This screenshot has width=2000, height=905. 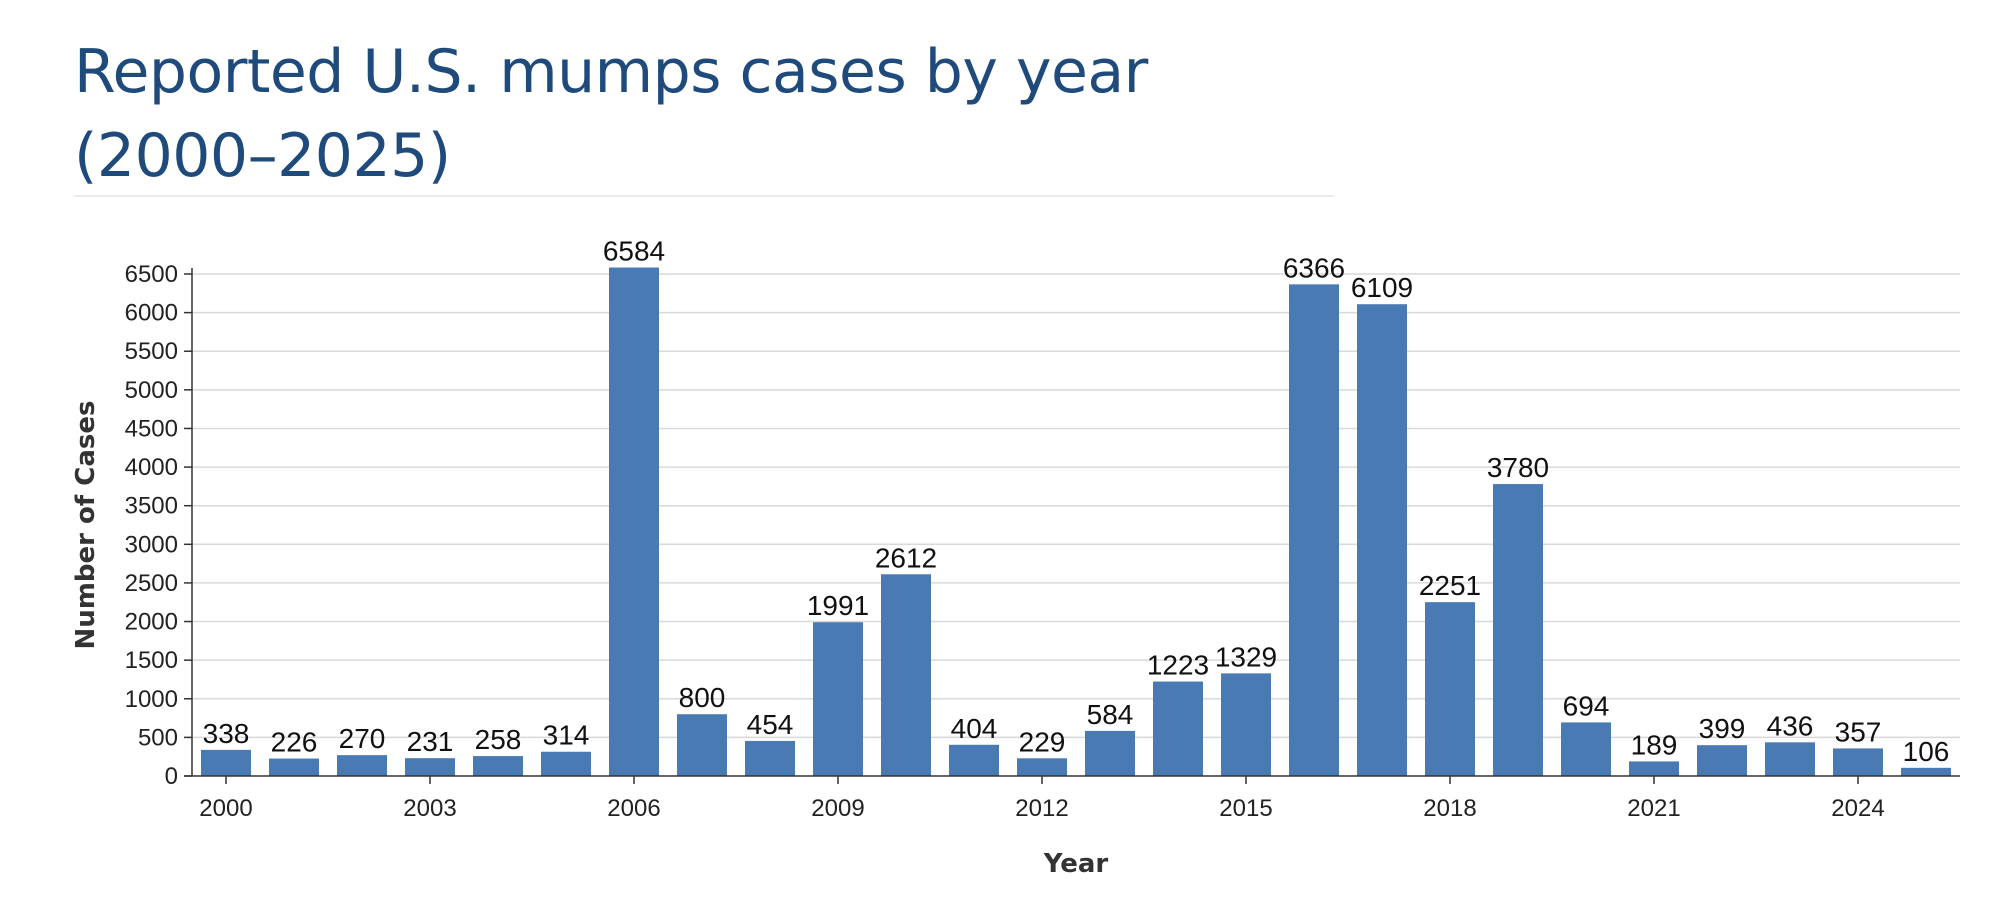 I want to click on bar-2003, so click(x=430, y=767).